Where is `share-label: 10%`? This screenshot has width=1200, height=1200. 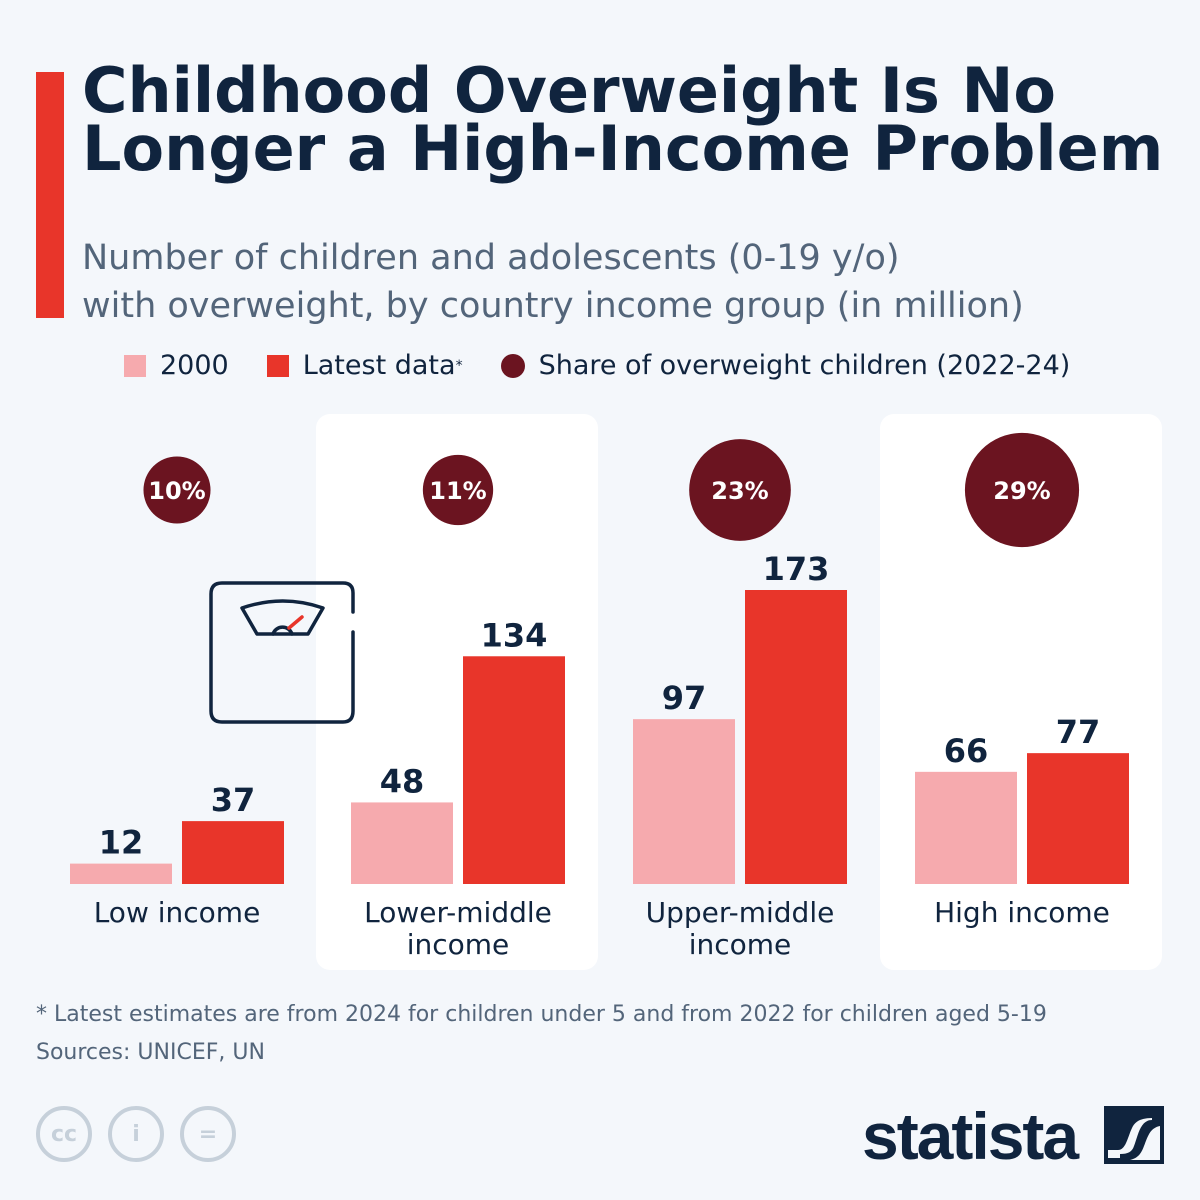
share-label: 10% is located at coordinates (176, 491).